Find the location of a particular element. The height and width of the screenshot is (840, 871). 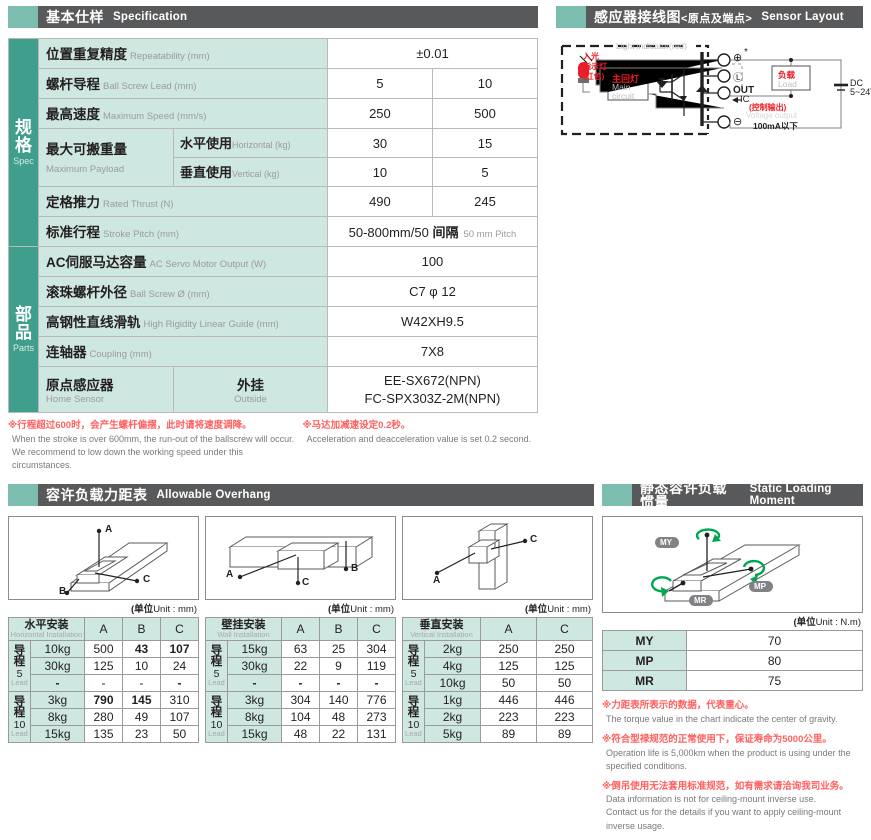

lead-label-5: 导程 5 Lead is located at coordinates (19, 666).